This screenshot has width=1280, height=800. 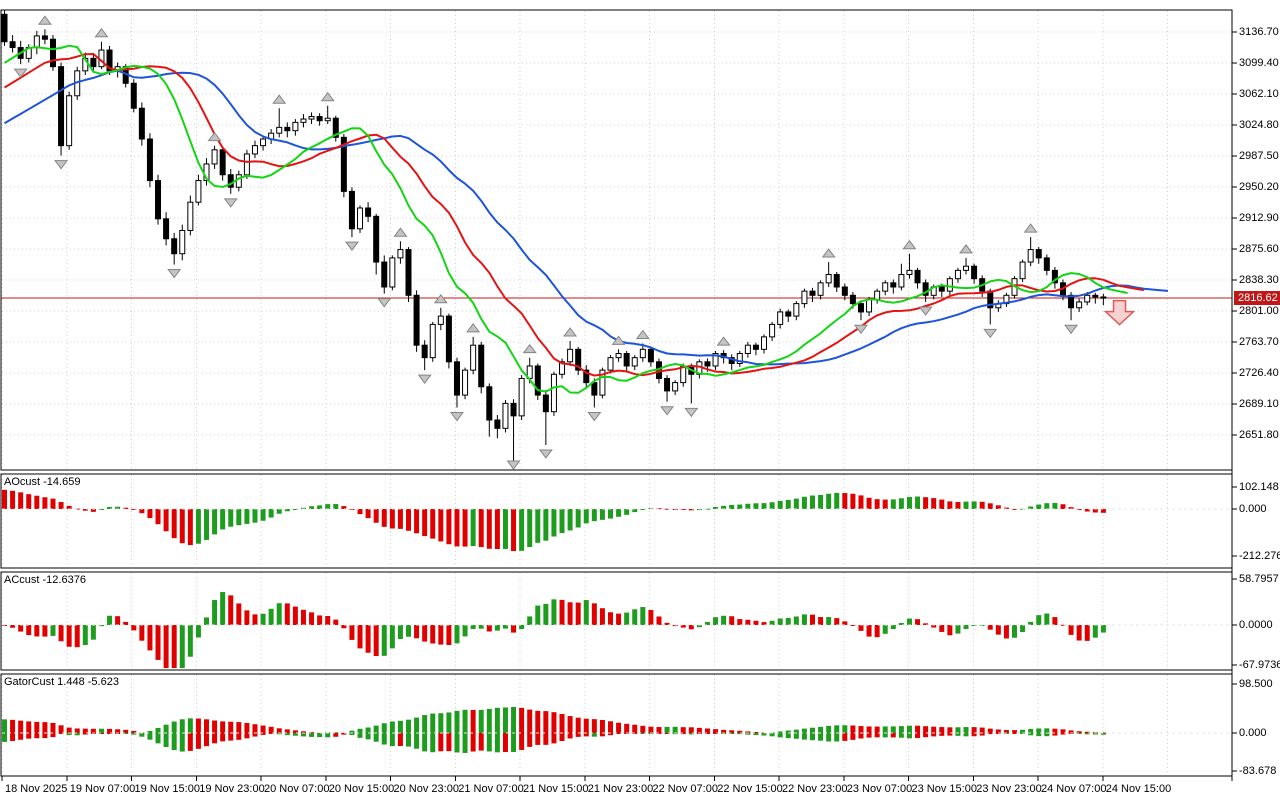 What do you see at coordinates (1257, 298) in the screenshot?
I see `current-price-badge: 2816.62` at bounding box center [1257, 298].